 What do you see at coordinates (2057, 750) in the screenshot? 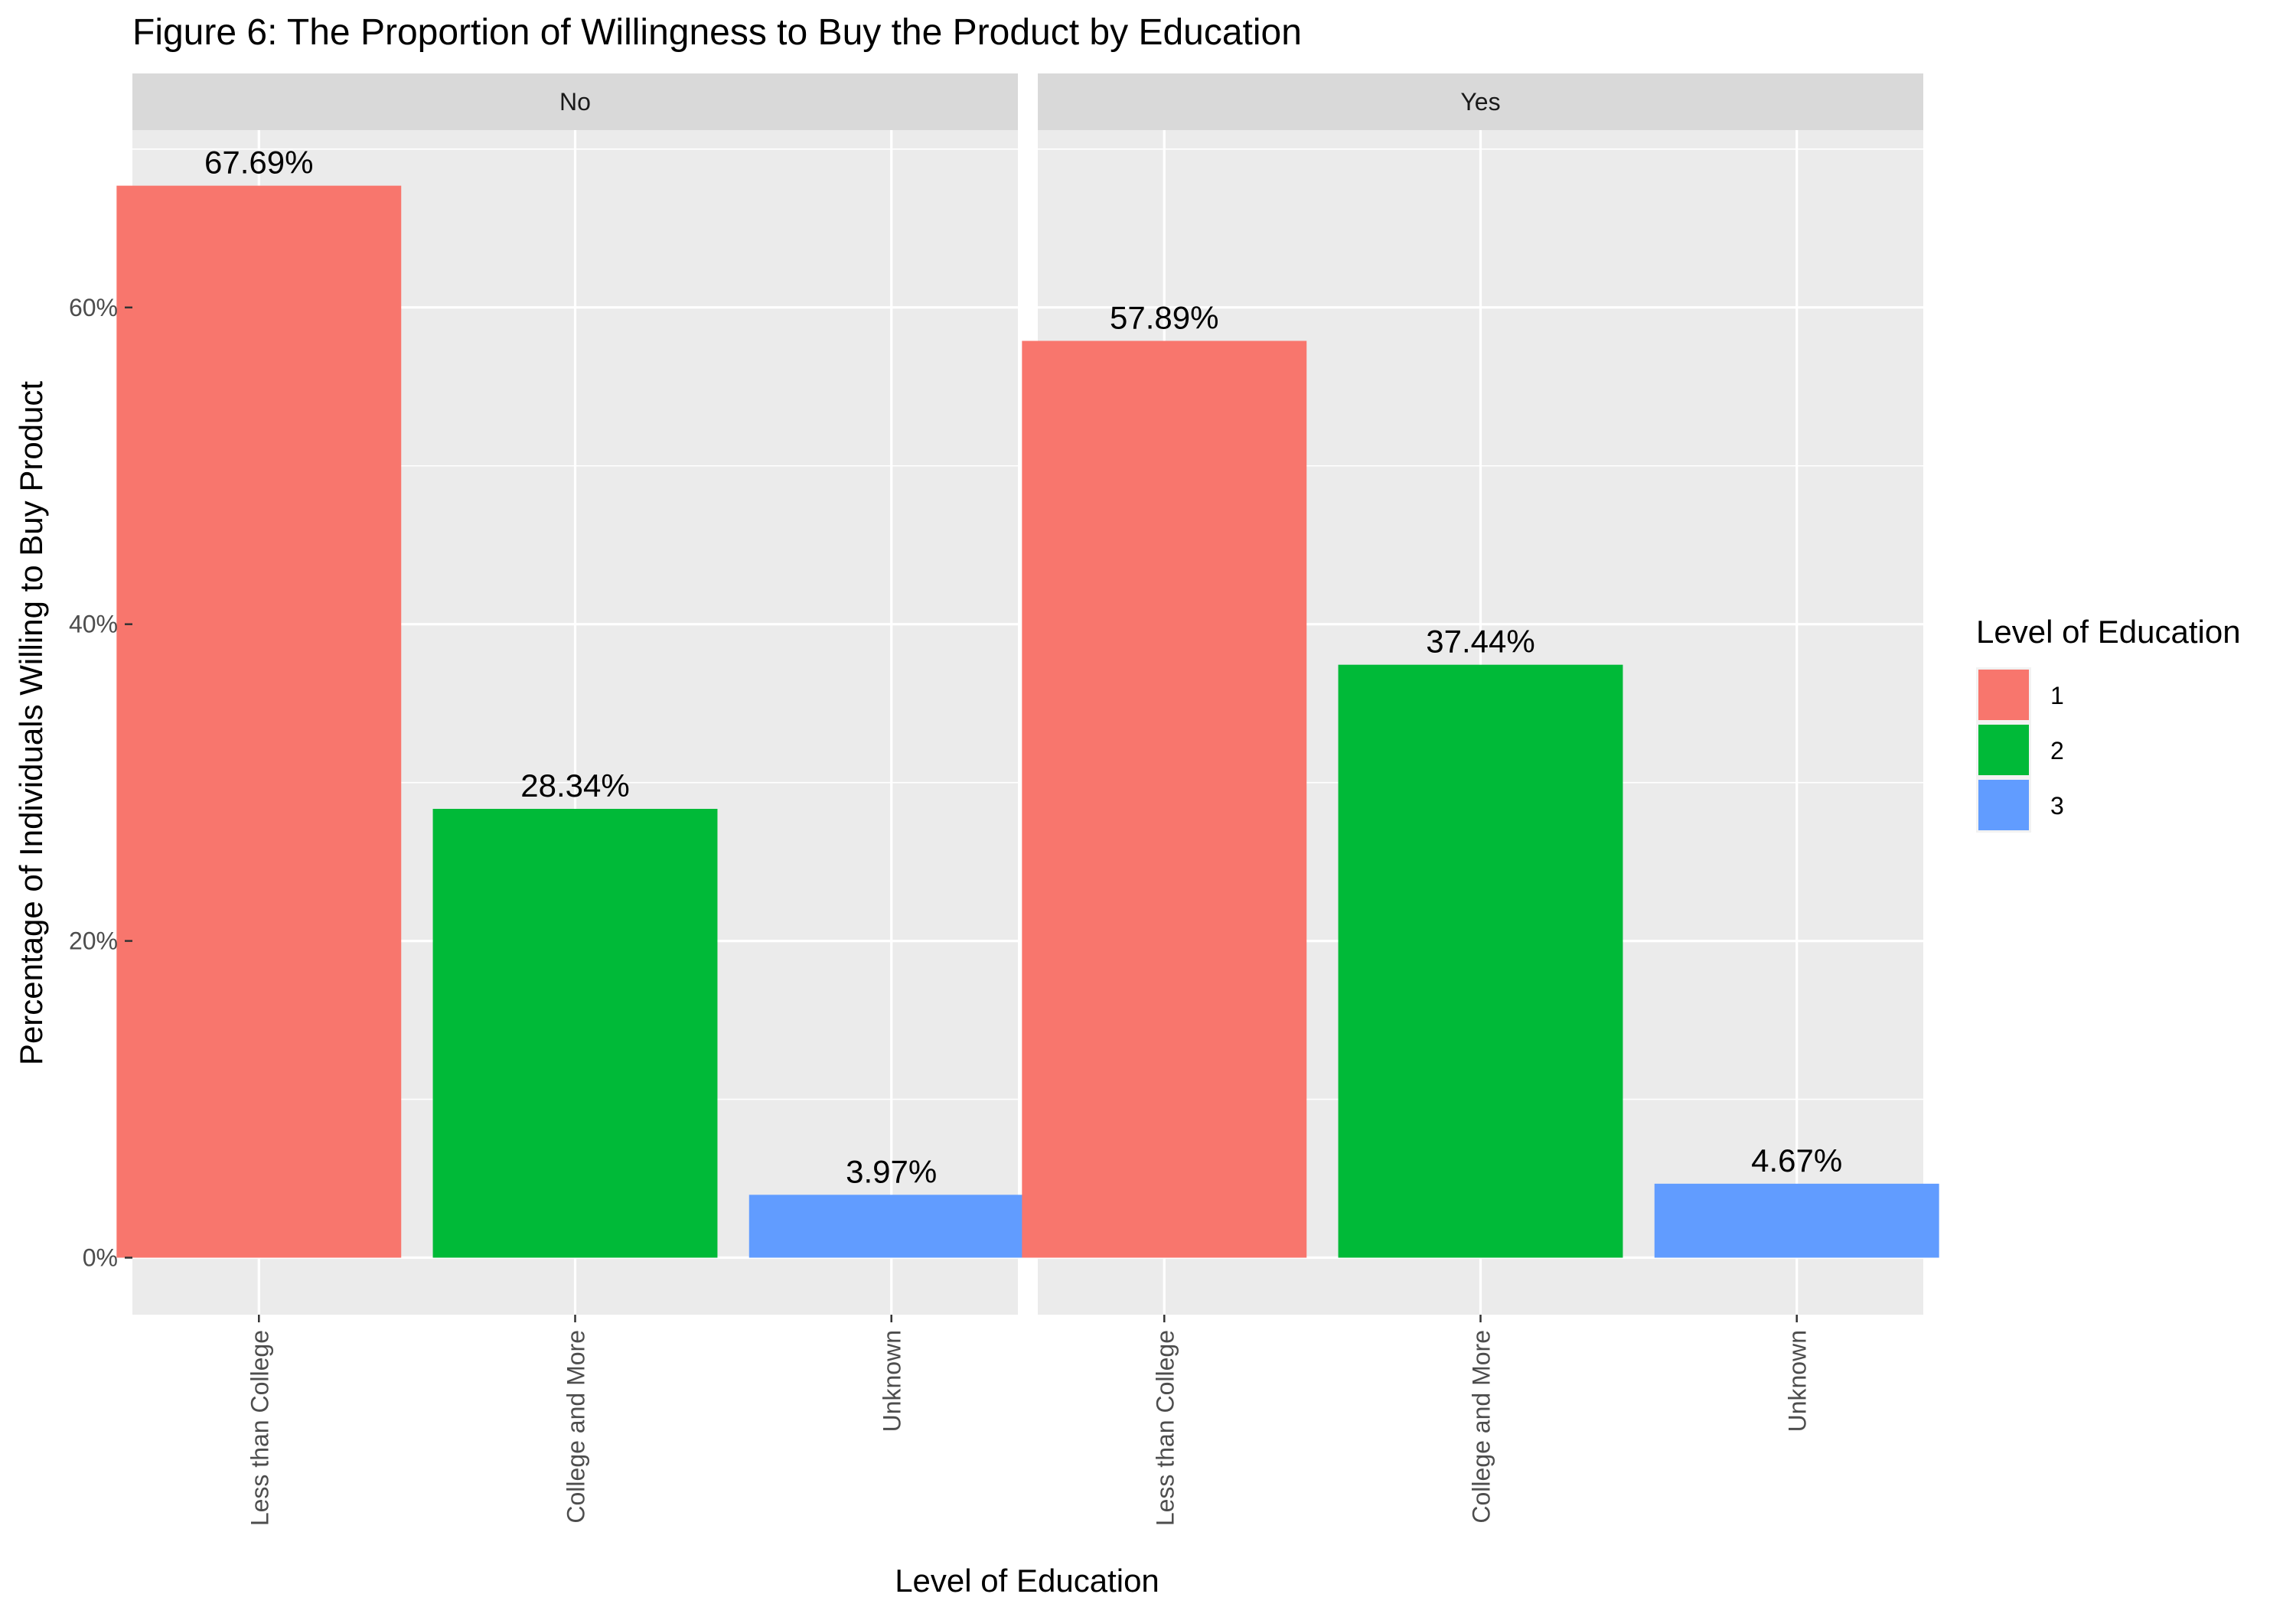
I see `legend-item-label: 2` at bounding box center [2057, 750].